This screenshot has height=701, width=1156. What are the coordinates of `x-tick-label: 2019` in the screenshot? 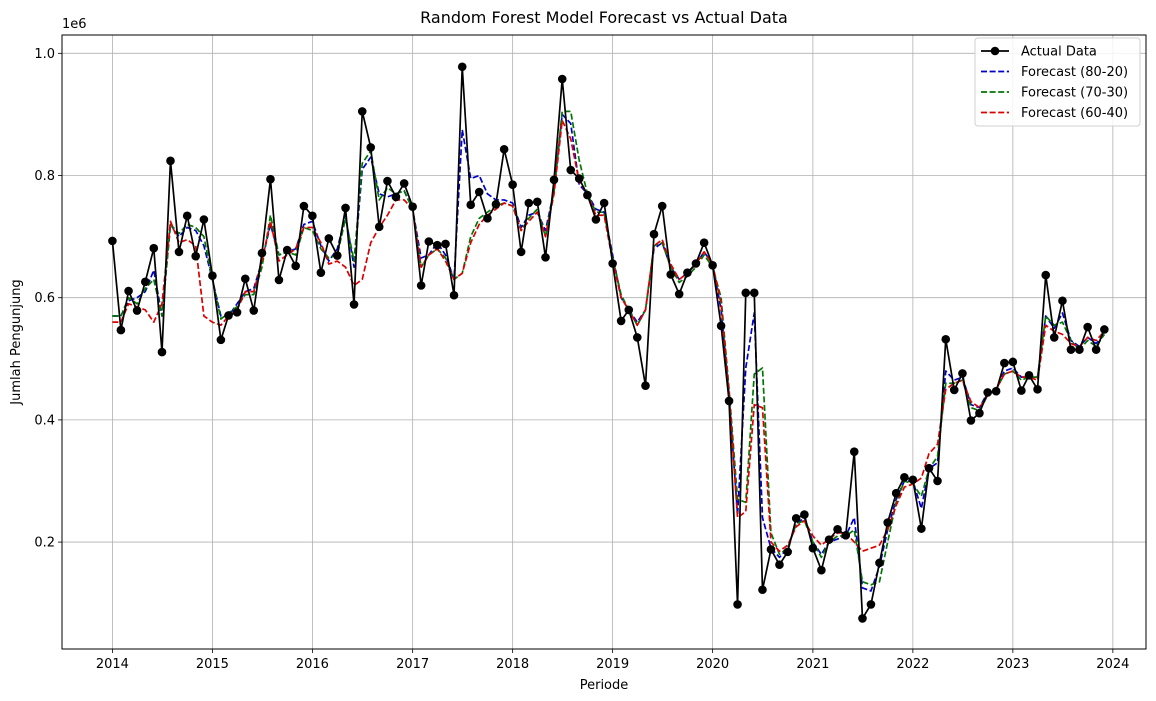 It's located at (612, 664).